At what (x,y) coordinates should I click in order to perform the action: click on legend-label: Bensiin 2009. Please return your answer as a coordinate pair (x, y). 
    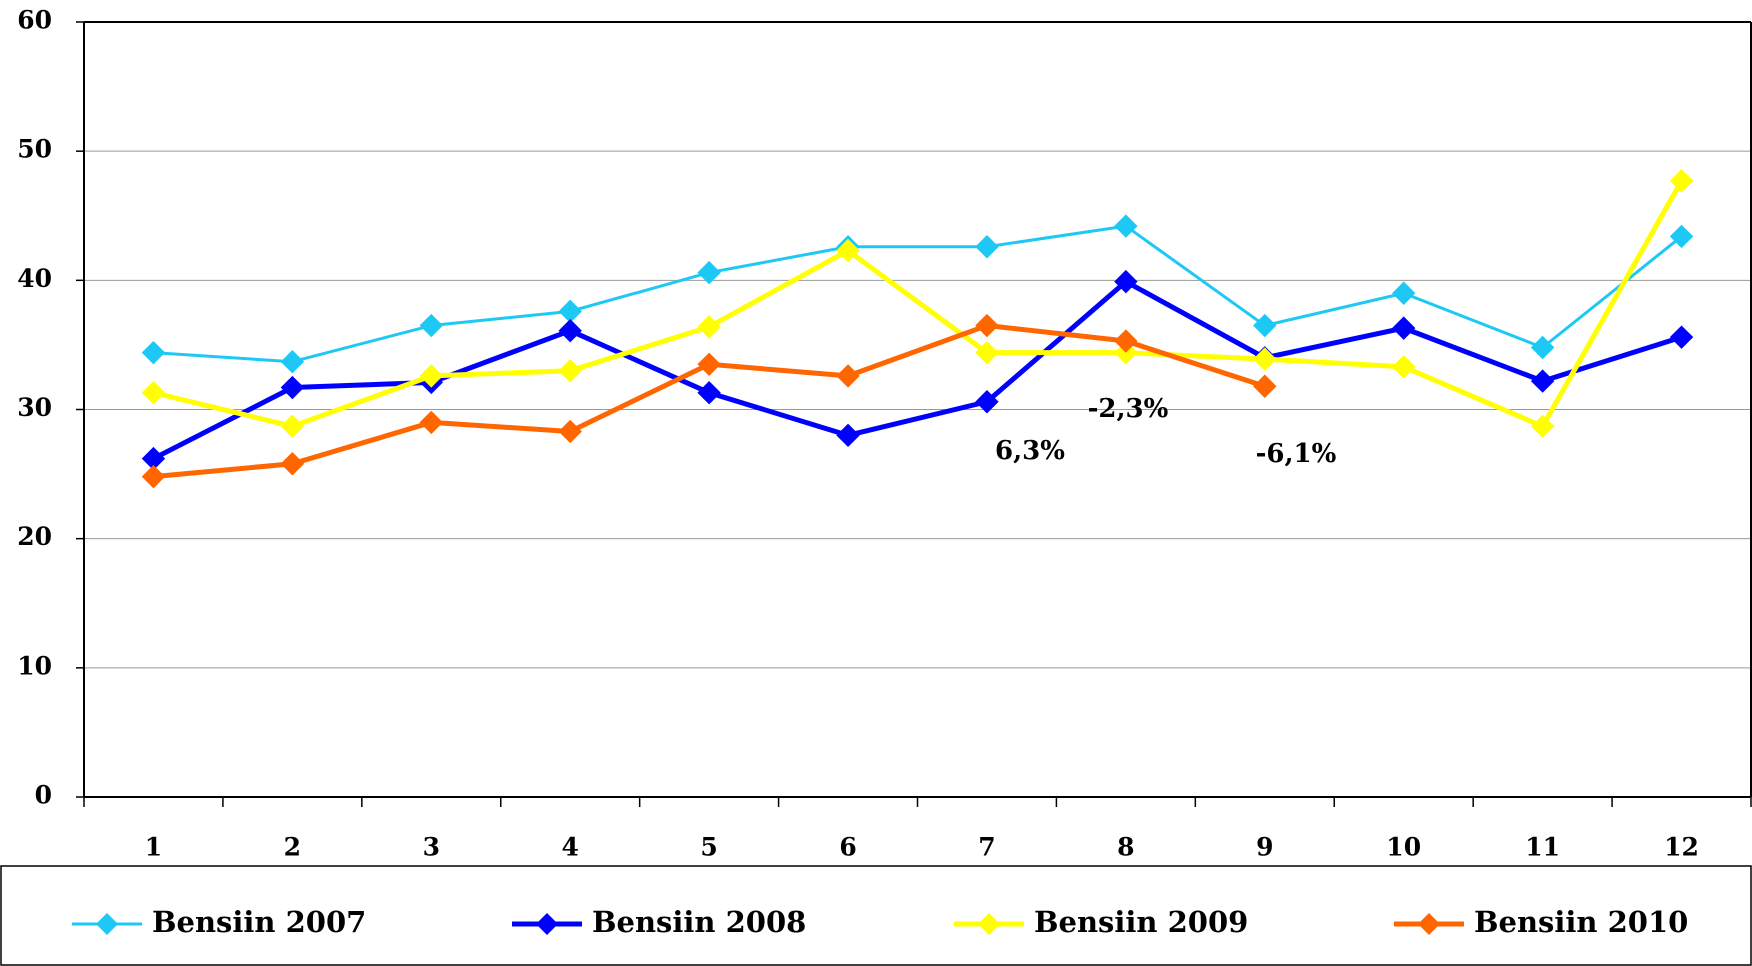
    Looking at the image, I should click on (1141, 922).